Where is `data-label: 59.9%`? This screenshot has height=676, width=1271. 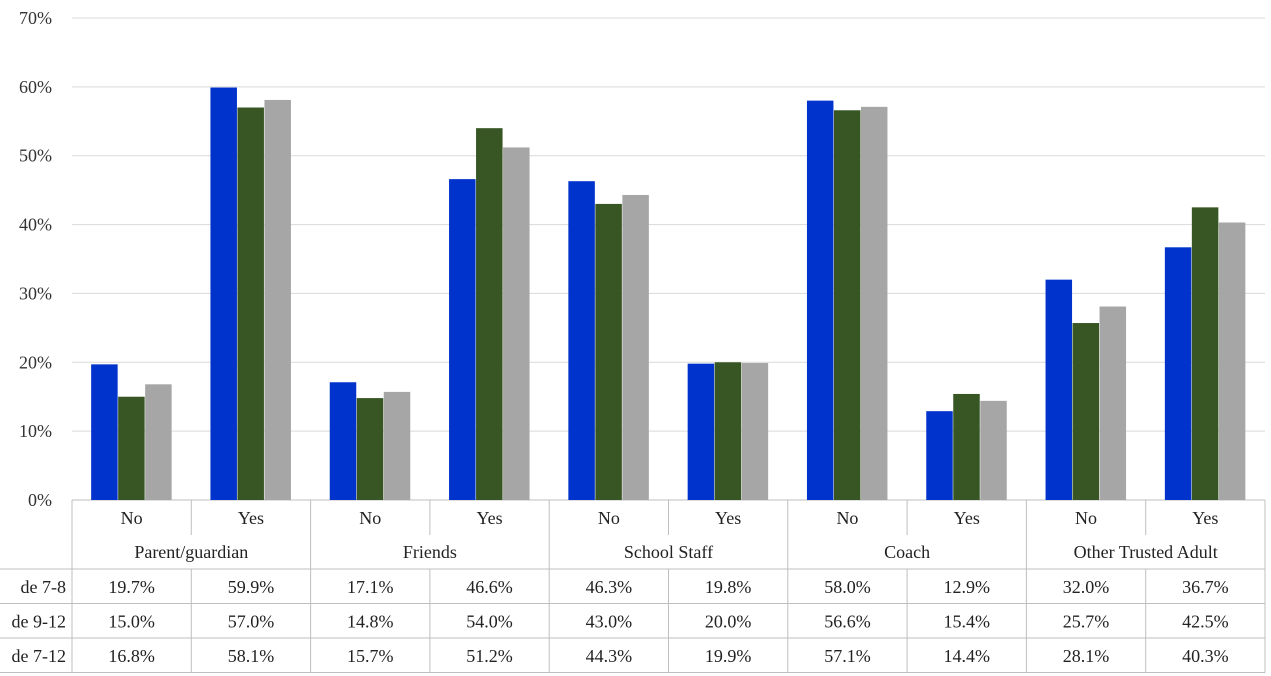 data-label: 59.9% is located at coordinates (251, 587).